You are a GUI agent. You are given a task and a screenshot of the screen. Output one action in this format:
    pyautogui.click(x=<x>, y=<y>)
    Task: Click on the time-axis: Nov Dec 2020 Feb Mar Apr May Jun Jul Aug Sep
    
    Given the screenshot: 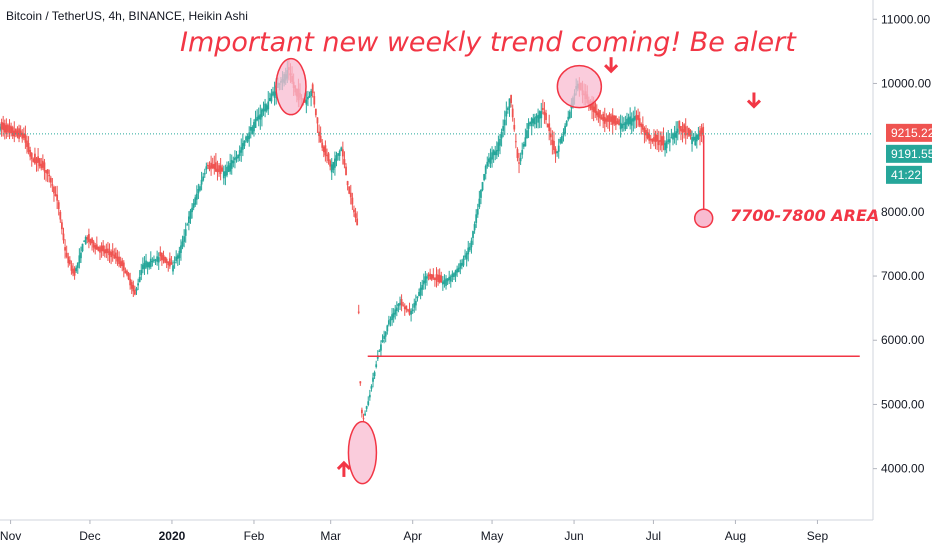 What is the action you would take?
    pyautogui.click(x=436, y=531)
    